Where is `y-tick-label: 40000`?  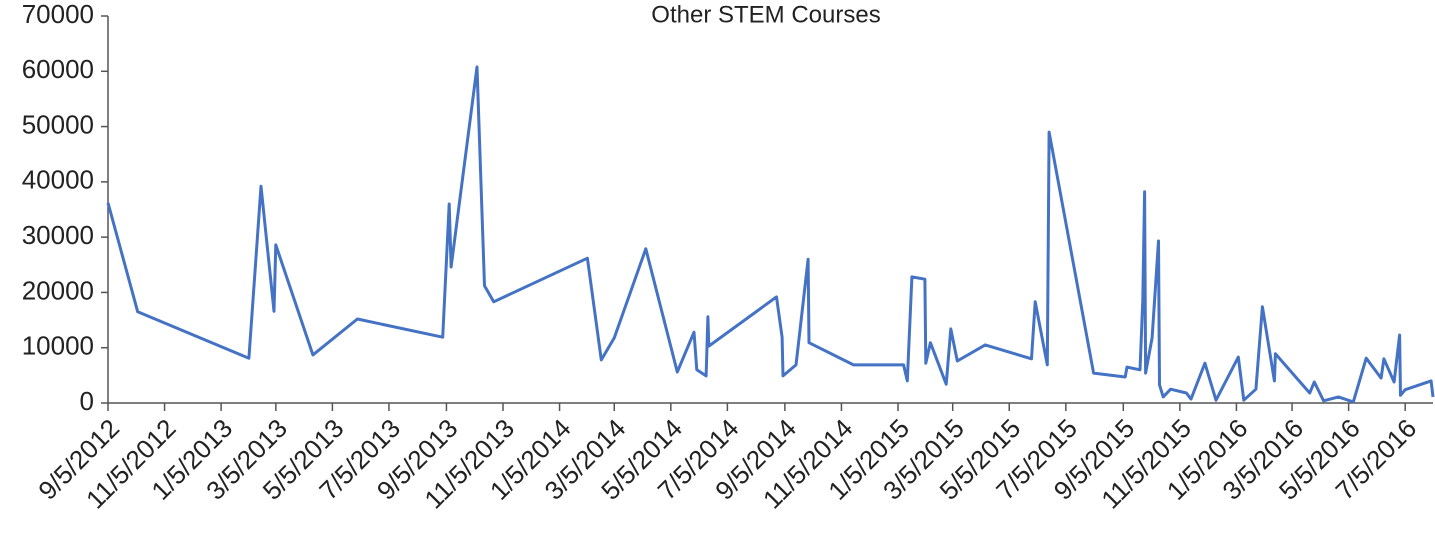 y-tick-label: 40000 is located at coordinates (58, 180).